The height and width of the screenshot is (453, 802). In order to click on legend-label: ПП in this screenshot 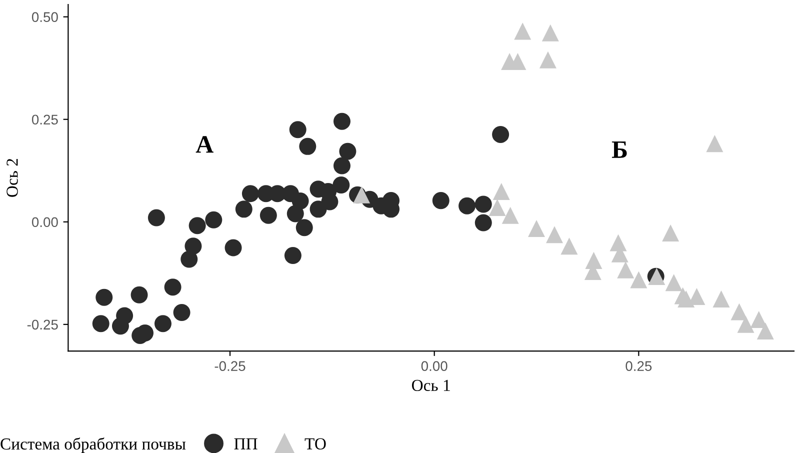, I will do `click(246, 444)`.